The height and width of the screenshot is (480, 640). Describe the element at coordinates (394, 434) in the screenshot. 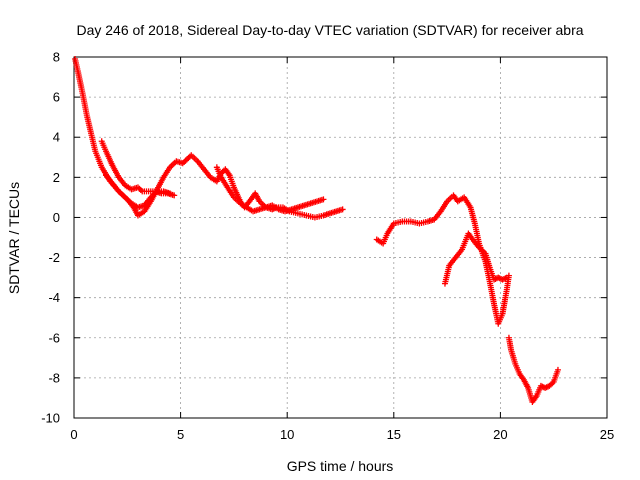

I see `x-tick-label: 15` at that location.